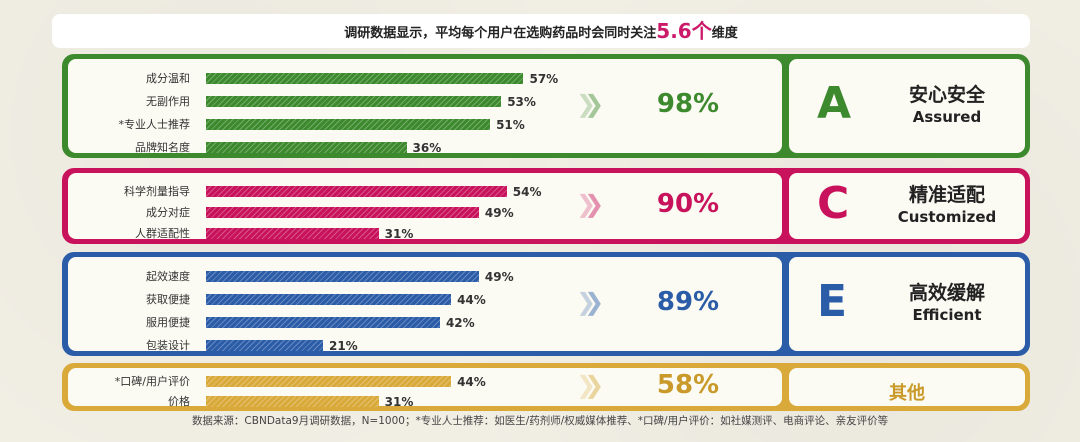 The height and width of the screenshot is (442, 1080). I want to click on group-title-zh: 安心安全, so click(946, 95).